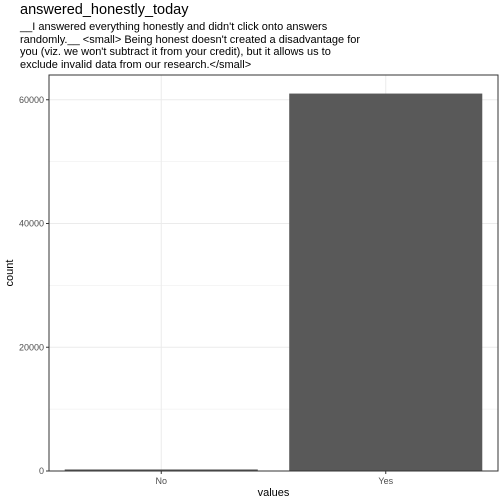 This screenshot has height=504, width=504. I want to click on y-tick-label: 20000, so click(31, 347).